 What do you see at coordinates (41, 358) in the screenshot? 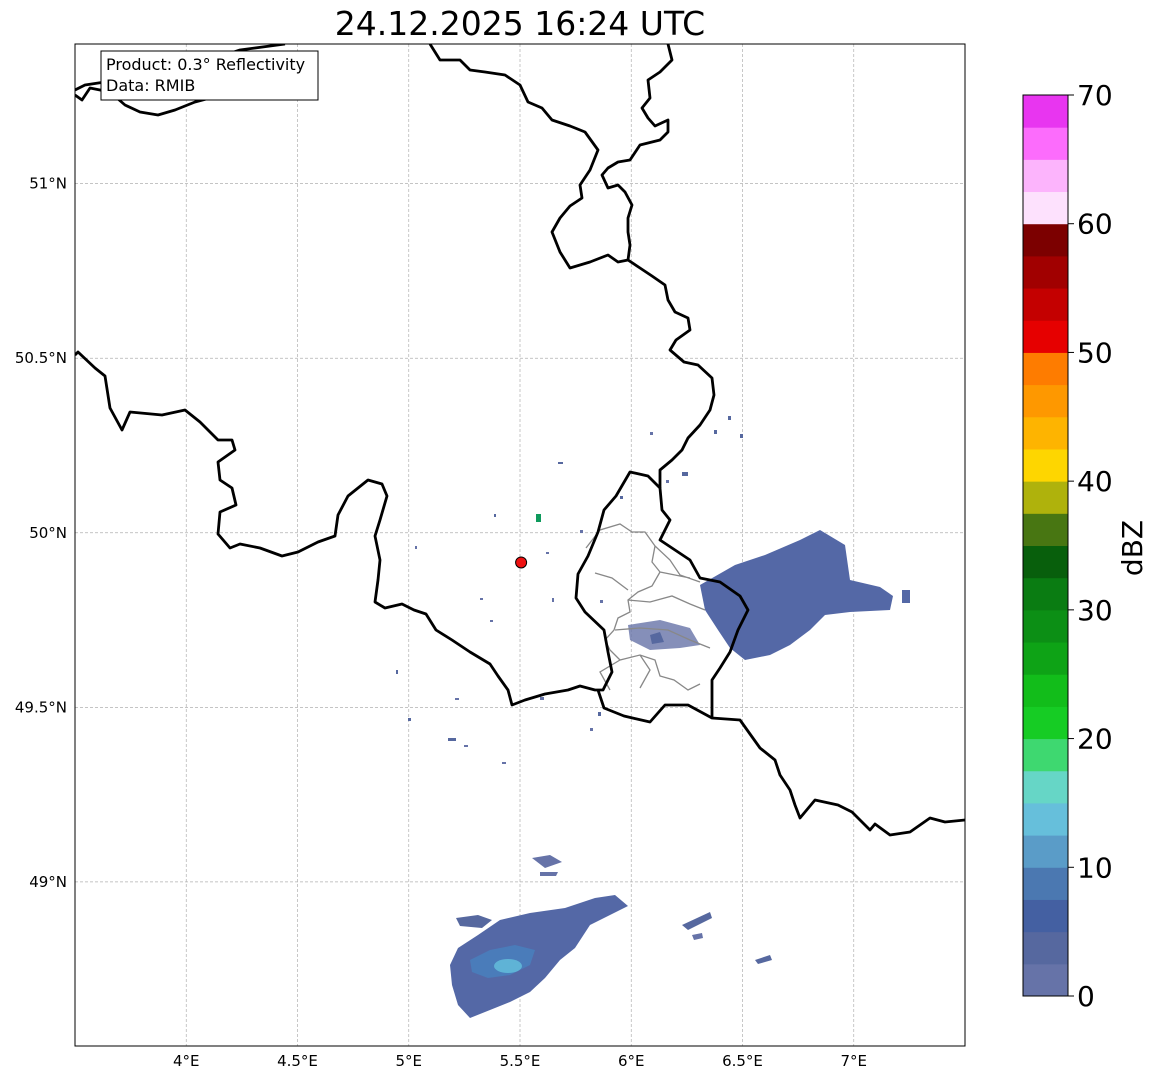
I see `y-tick-label: 50.5°N` at bounding box center [41, 358].